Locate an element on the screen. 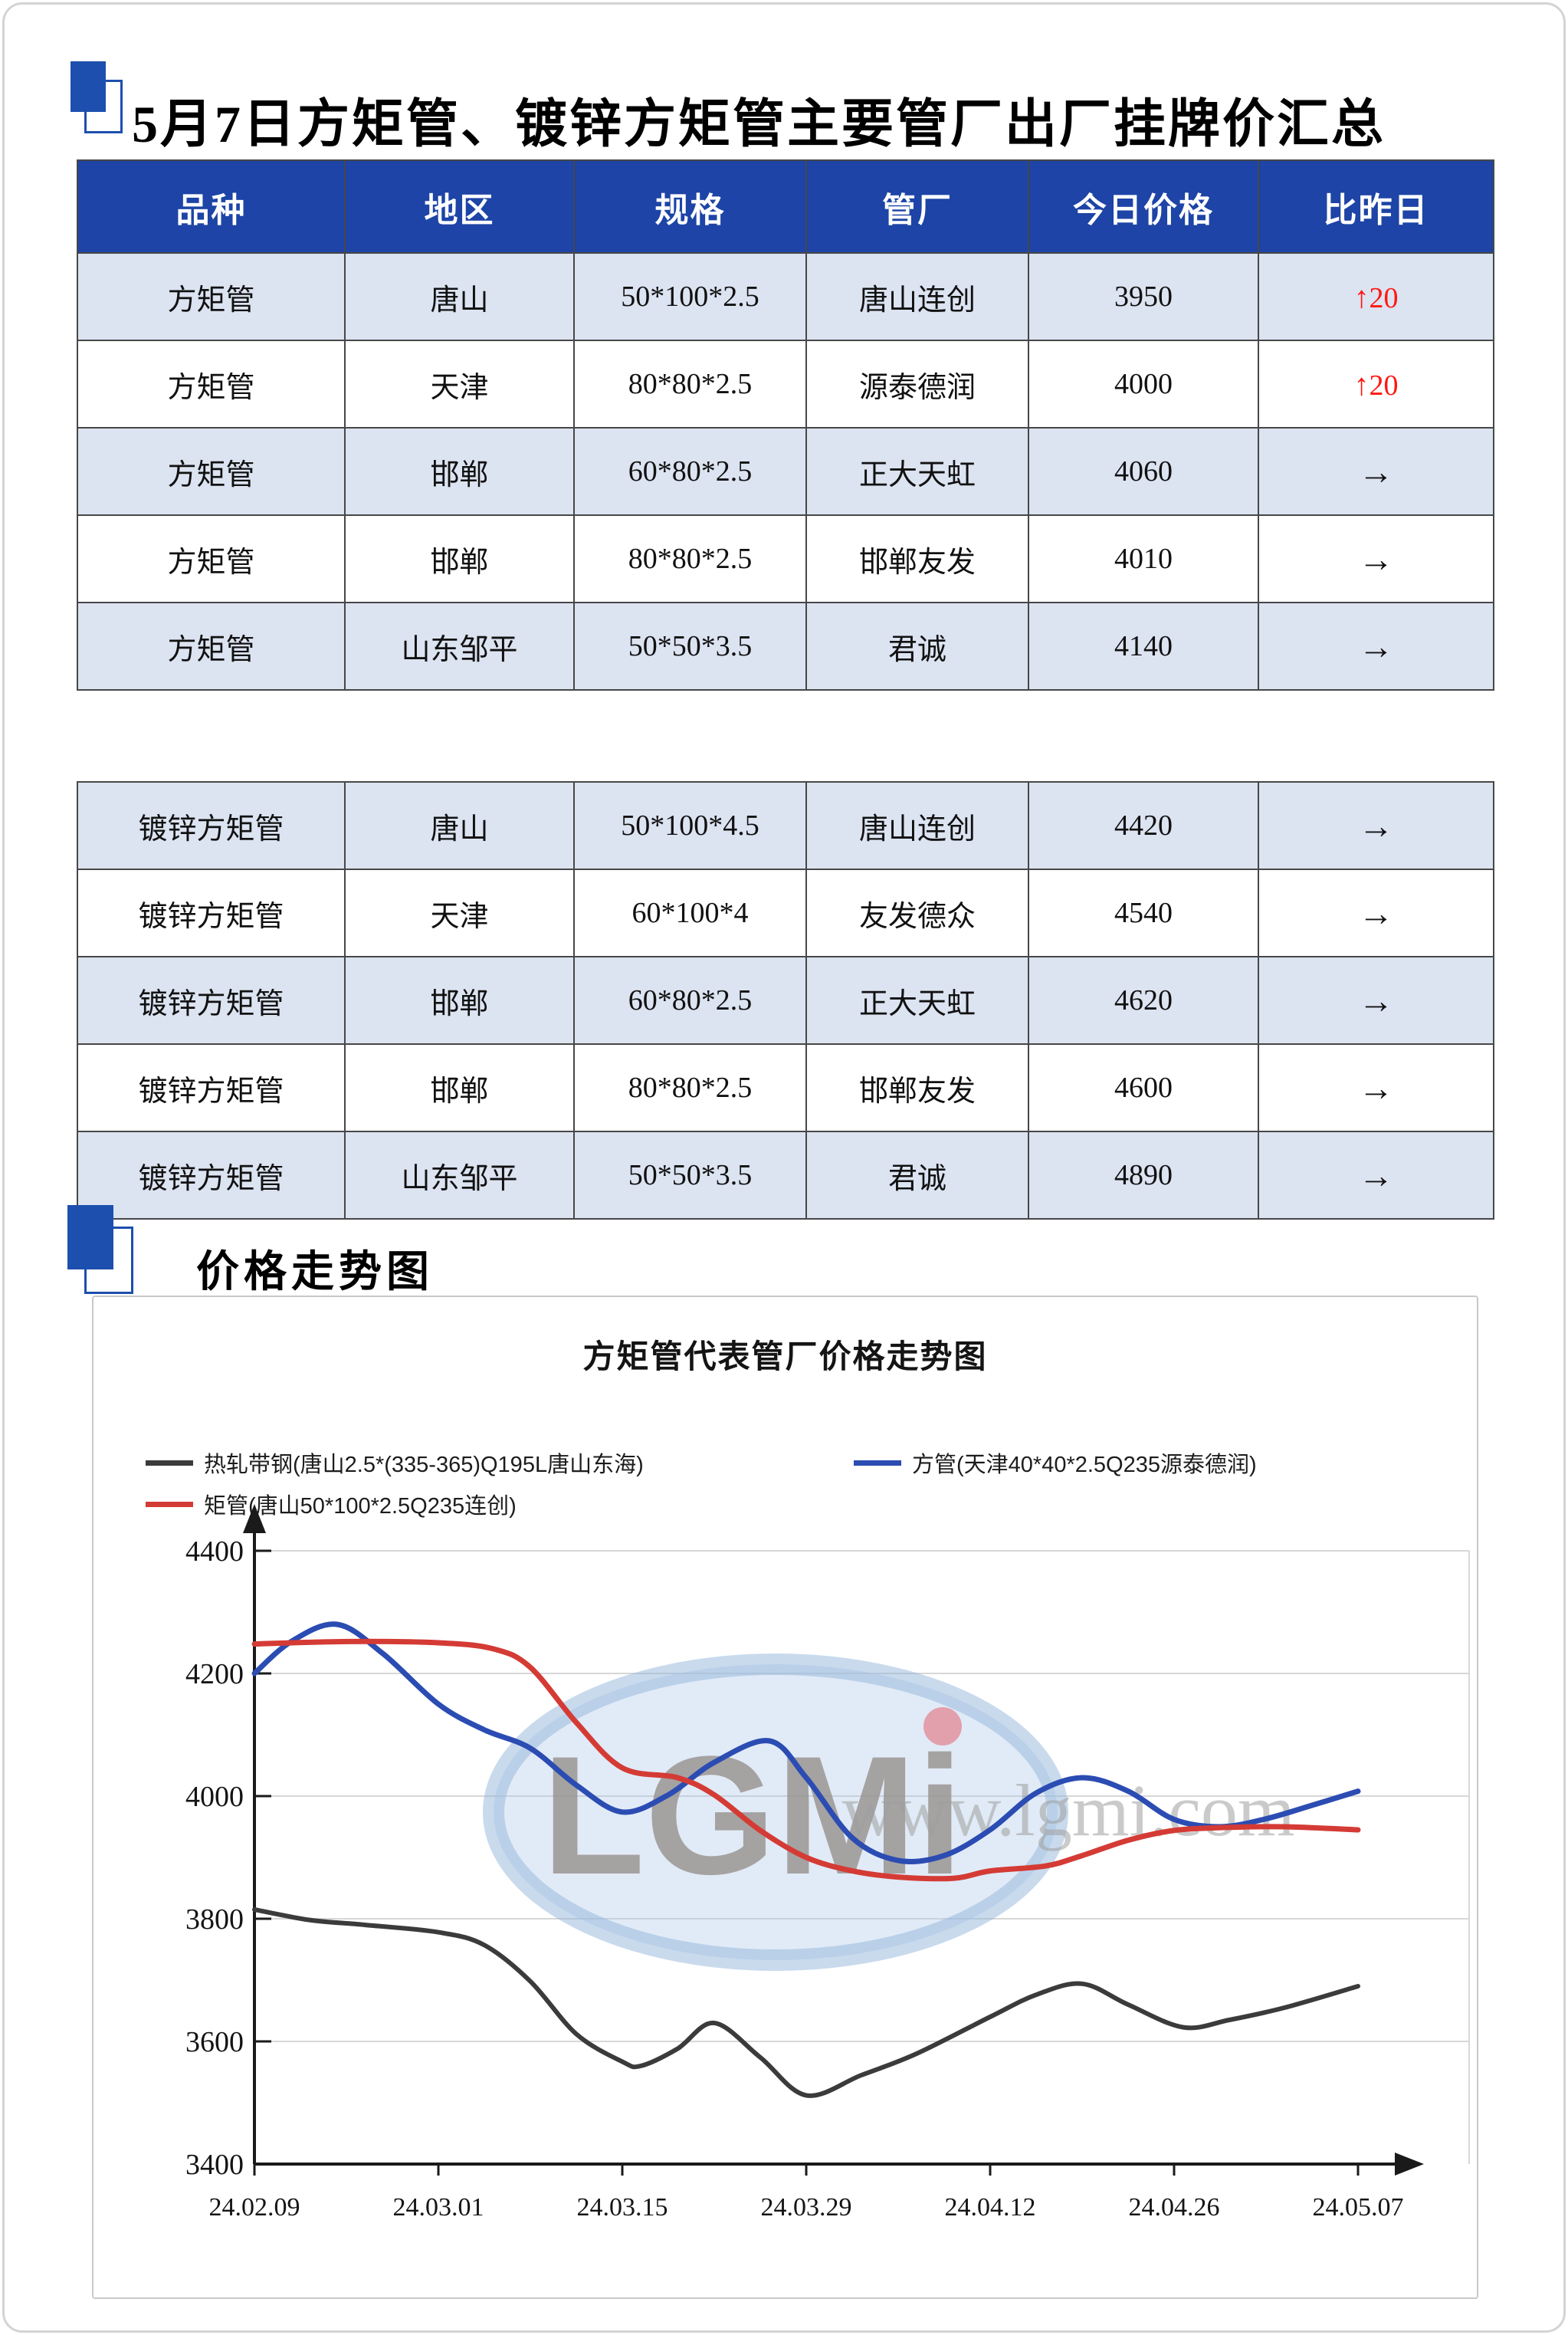  table-row: 镀锌方矩管 山东邹平 50*50*3.5 君诚 4890 → is located at coordinates (785, 1175).